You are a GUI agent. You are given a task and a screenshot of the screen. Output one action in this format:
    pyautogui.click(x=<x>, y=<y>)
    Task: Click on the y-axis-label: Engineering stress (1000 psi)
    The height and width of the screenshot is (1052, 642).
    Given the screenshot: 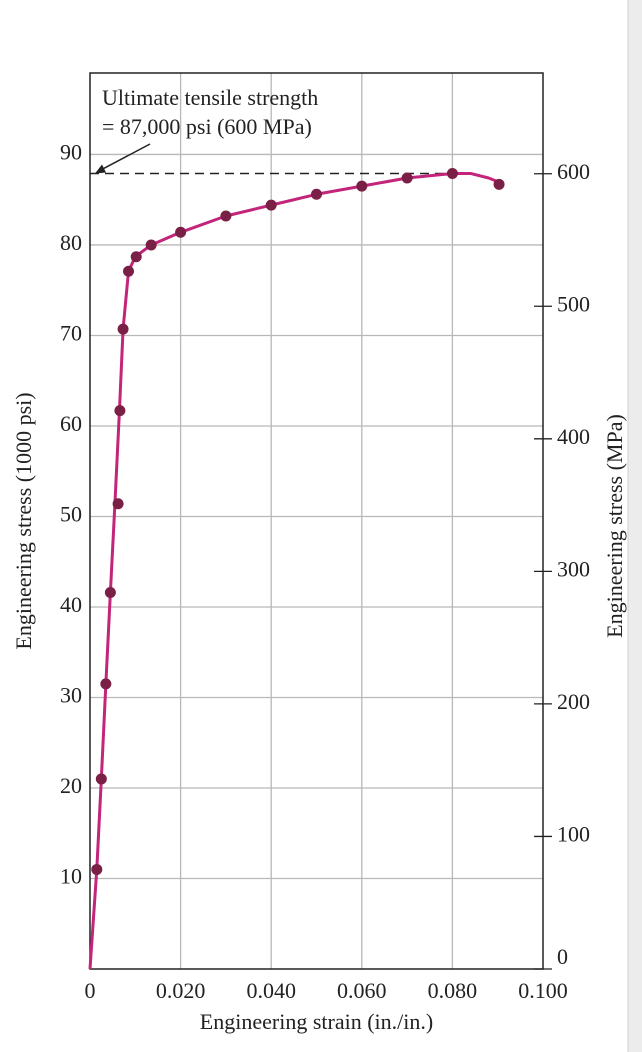 What is the action you would take?
    pyautogui.click(x=23, y=520)
    